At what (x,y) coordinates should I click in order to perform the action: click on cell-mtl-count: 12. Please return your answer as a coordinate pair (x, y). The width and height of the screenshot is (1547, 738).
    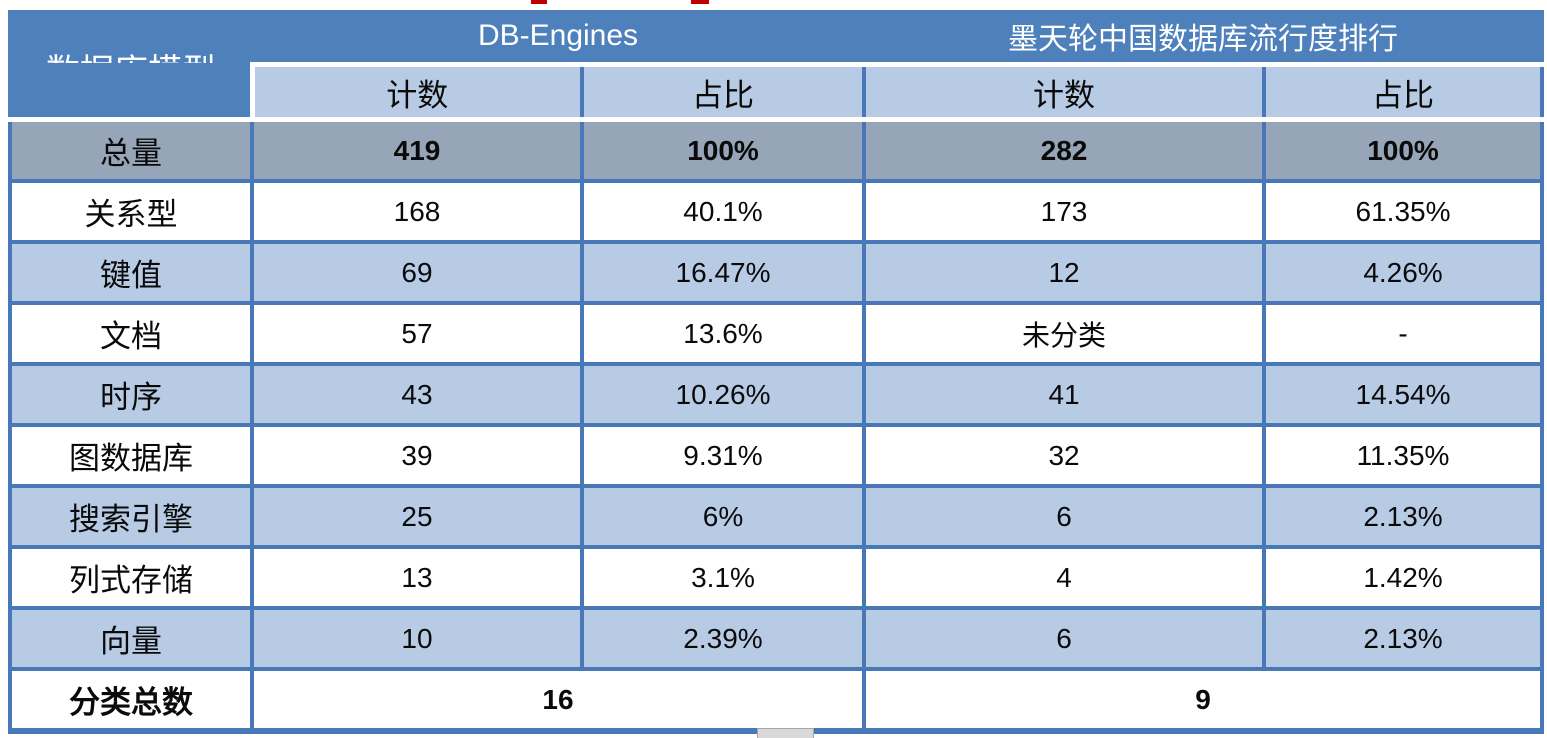
    Looking at the image, I should click on (1064, 272).